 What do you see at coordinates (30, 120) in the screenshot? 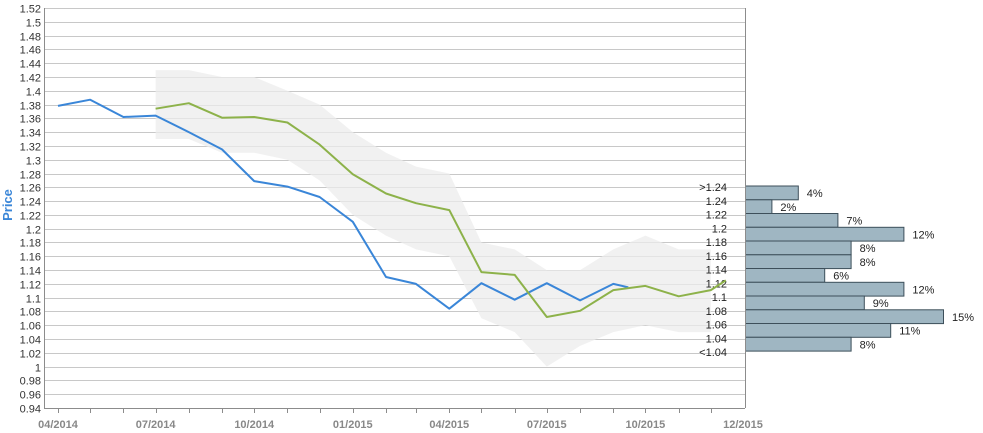
I see `y-tick-label: 1.36` at bounding box center [30, 120].